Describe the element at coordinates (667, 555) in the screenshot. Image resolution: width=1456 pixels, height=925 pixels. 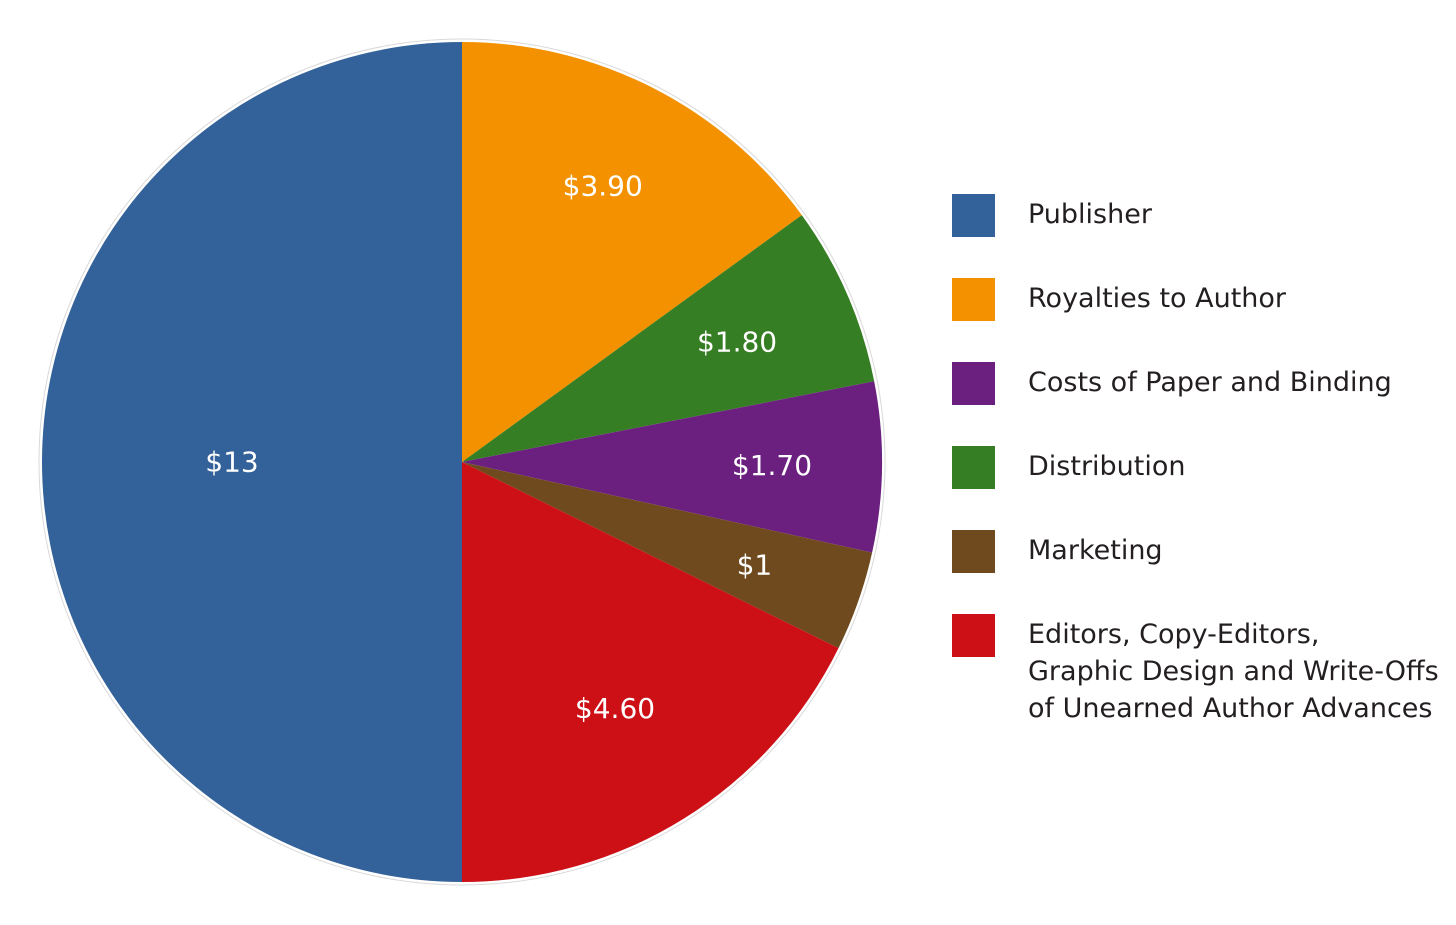
I see `pie-slice-marketing` at that location.